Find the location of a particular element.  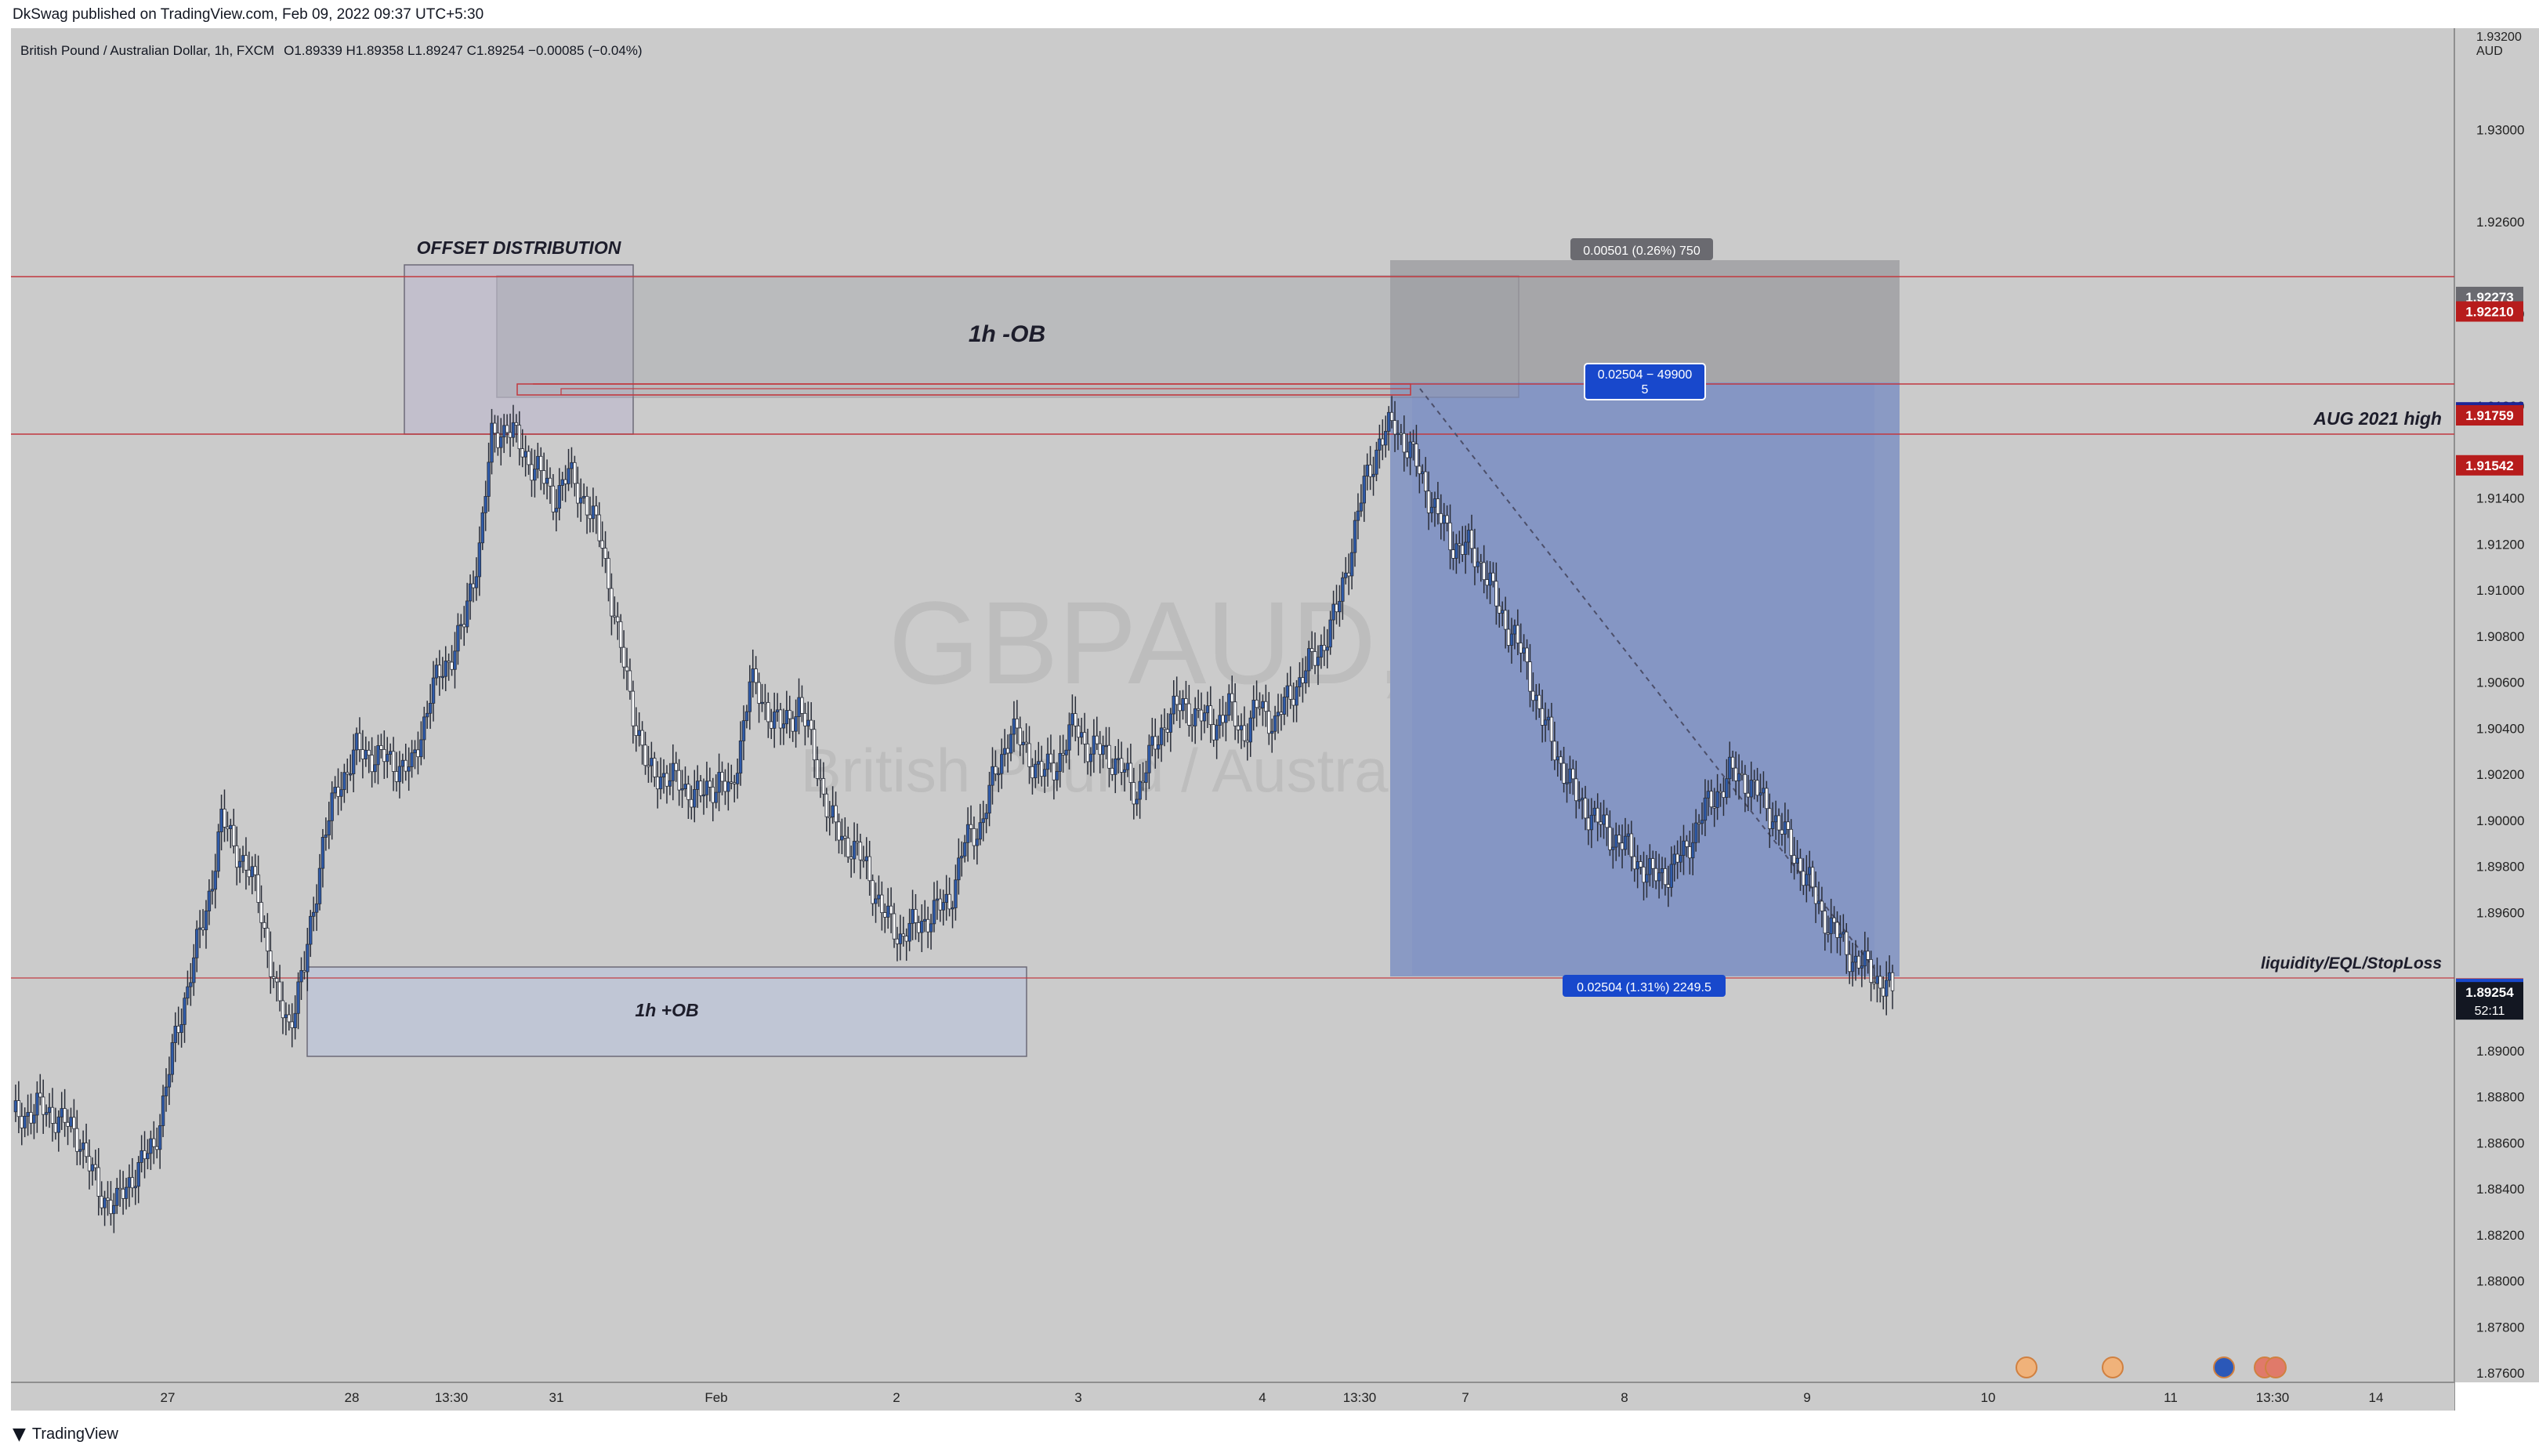

entry-info-box is located at coordinates (1645, 381).